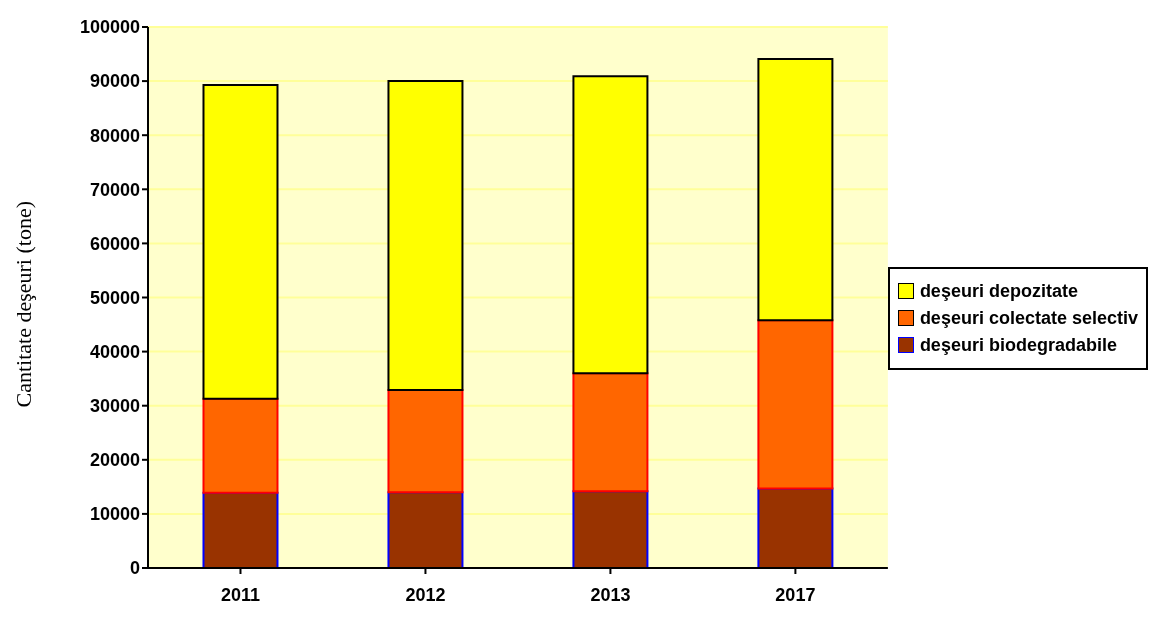 Image resolution: width=1166 pixels, height=635 pixels. What do you see at coordinates (114, 297) in the screenshot?
I see `y-tick-label: 50000` at bounding box center [114, 297].